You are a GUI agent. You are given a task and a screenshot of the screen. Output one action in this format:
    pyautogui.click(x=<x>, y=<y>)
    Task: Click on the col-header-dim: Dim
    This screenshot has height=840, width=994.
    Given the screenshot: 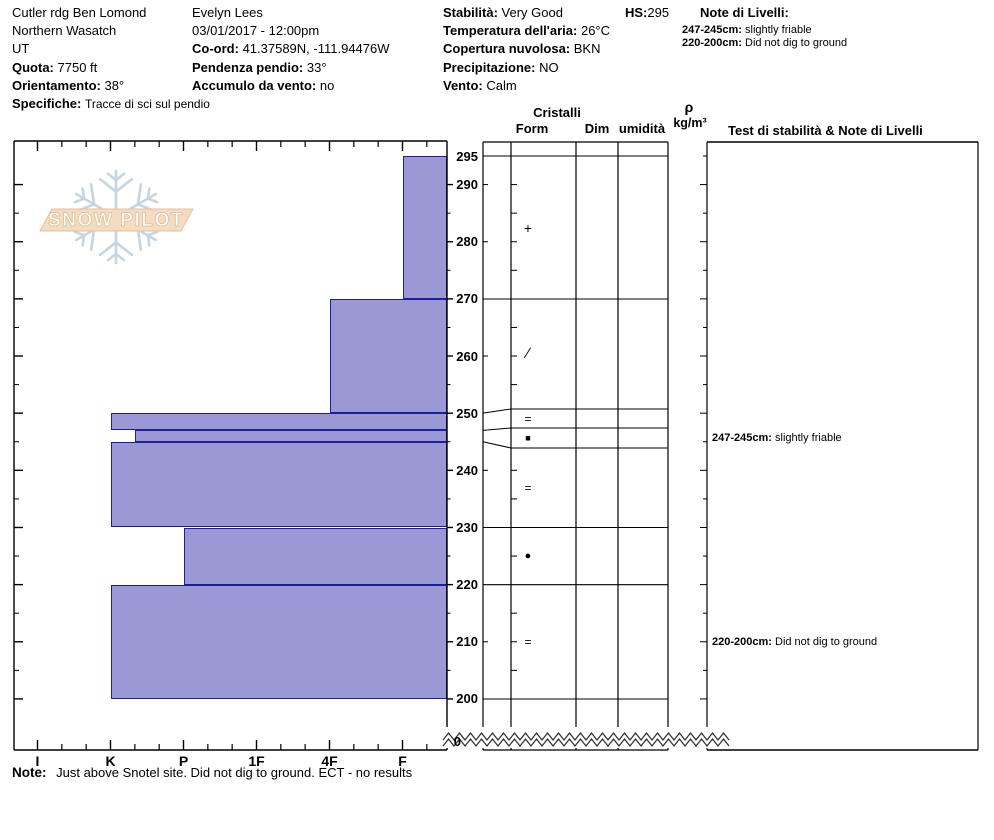 What is the action you would take?
    pyautogui.click(x=597, y=128)
    